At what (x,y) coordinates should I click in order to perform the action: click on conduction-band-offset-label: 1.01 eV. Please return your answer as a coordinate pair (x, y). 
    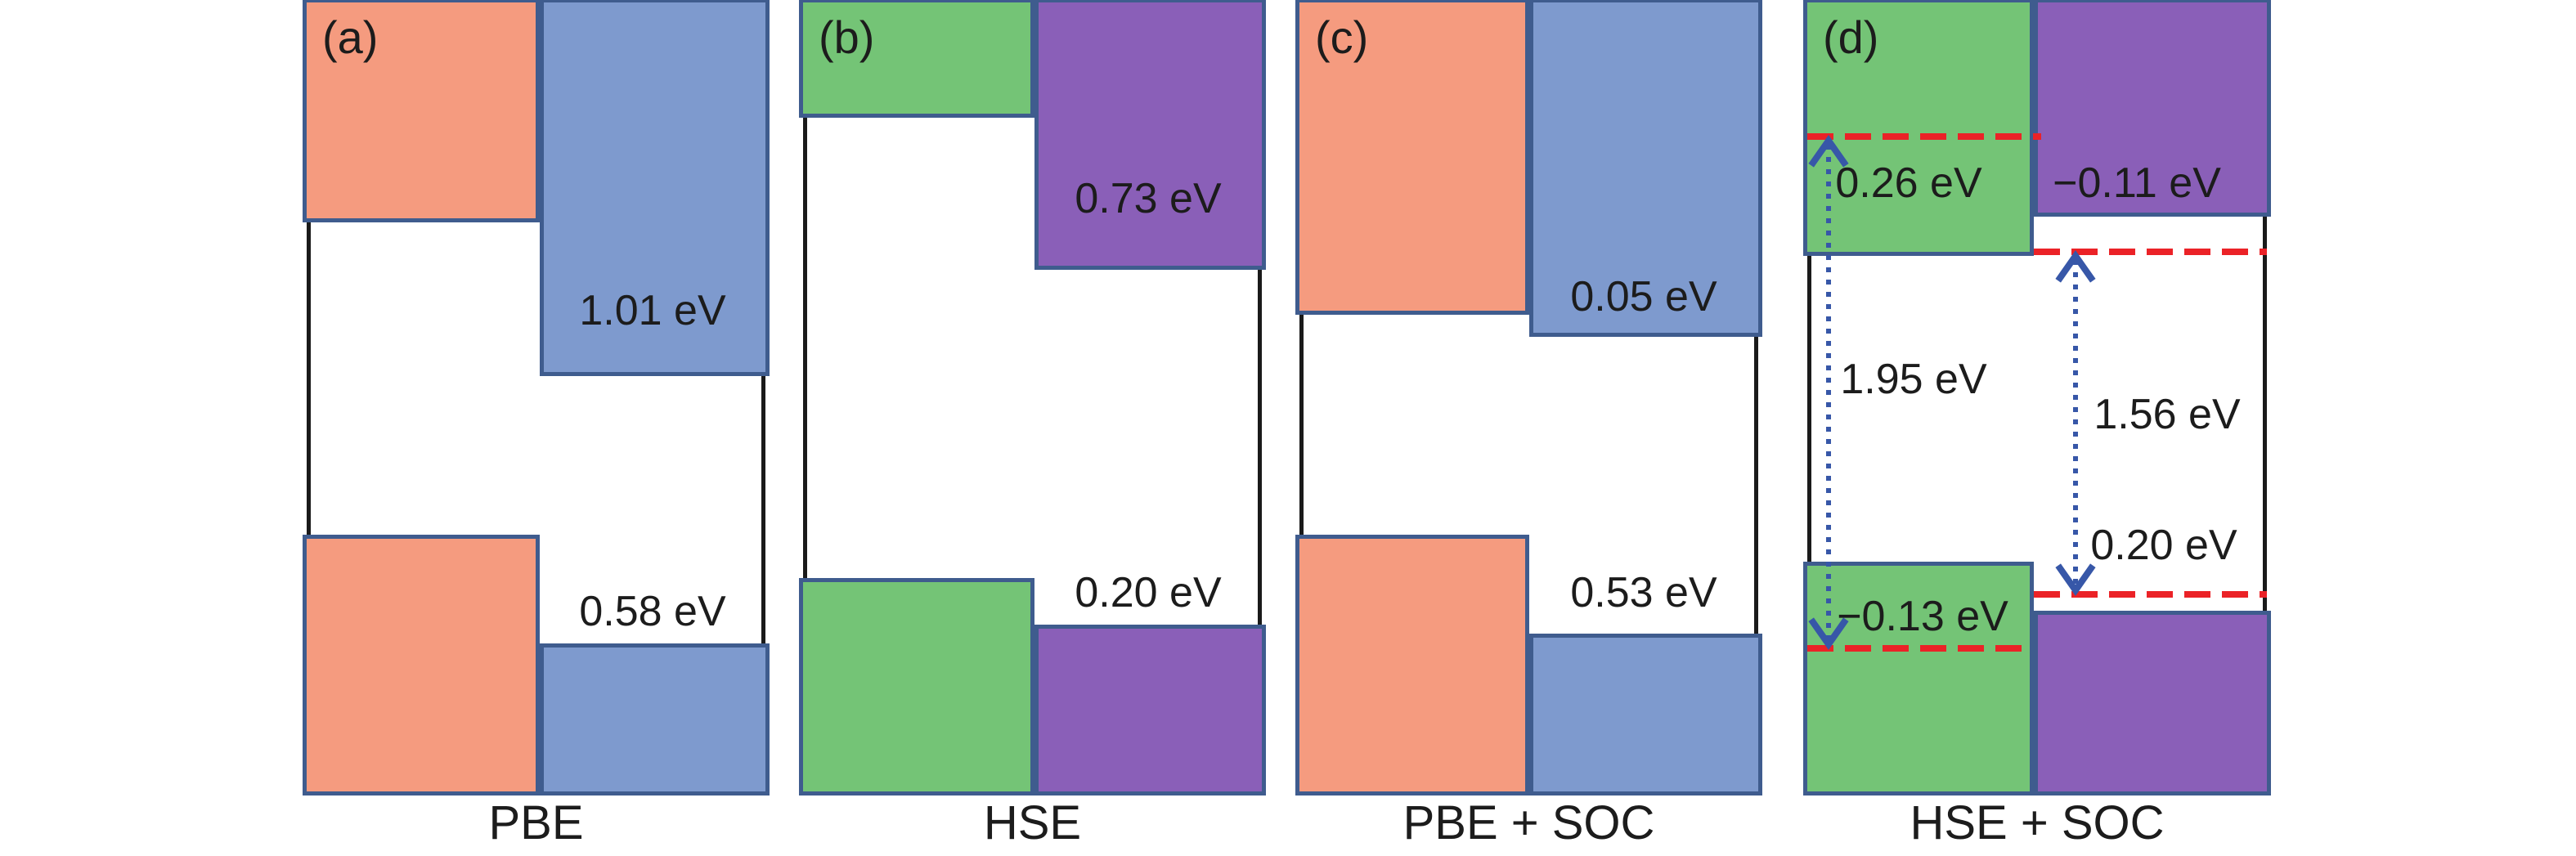
    Looking at the image, I should click on (652, 310).